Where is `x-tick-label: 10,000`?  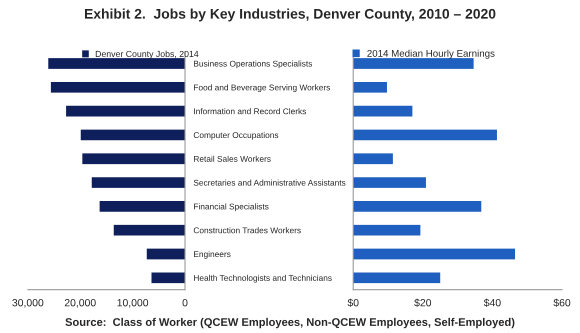 x-tick-label: 10,000 is located at coordinates (132, 303).